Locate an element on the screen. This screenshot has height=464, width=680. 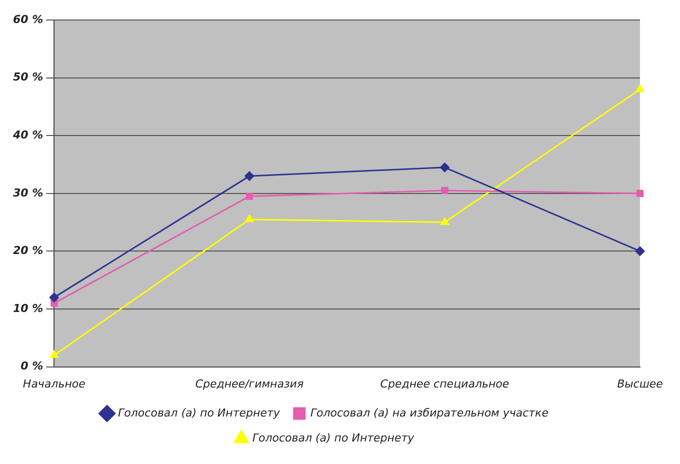
x-tick-label: Начальное is located at coordinates (54, 383).